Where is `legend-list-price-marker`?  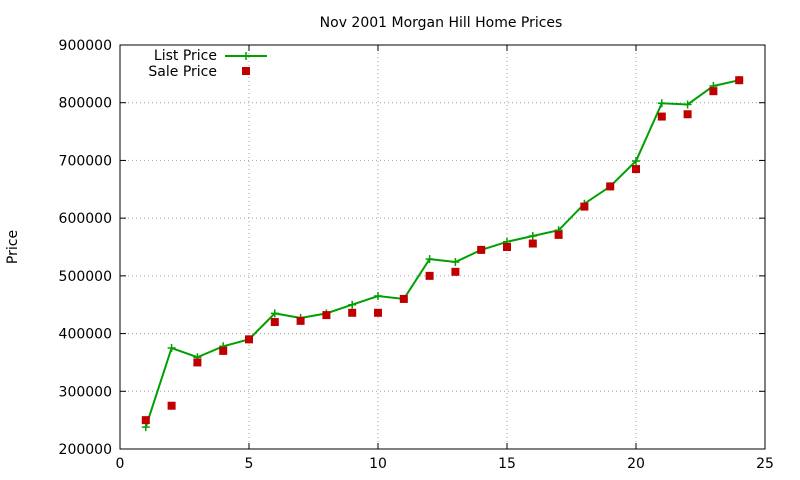 legend-list-price-marker is located at coordinates (246, 56).